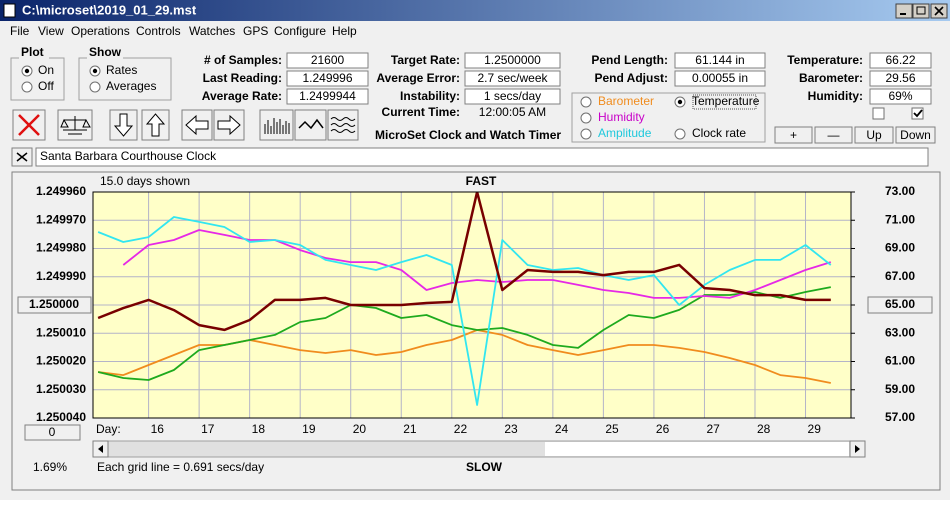 Image resolution: width=950 pixels, height=505 pixels. Describe the element at coordinates (697, 449) in the screenshot. I see `scroll-thumb` at that location.